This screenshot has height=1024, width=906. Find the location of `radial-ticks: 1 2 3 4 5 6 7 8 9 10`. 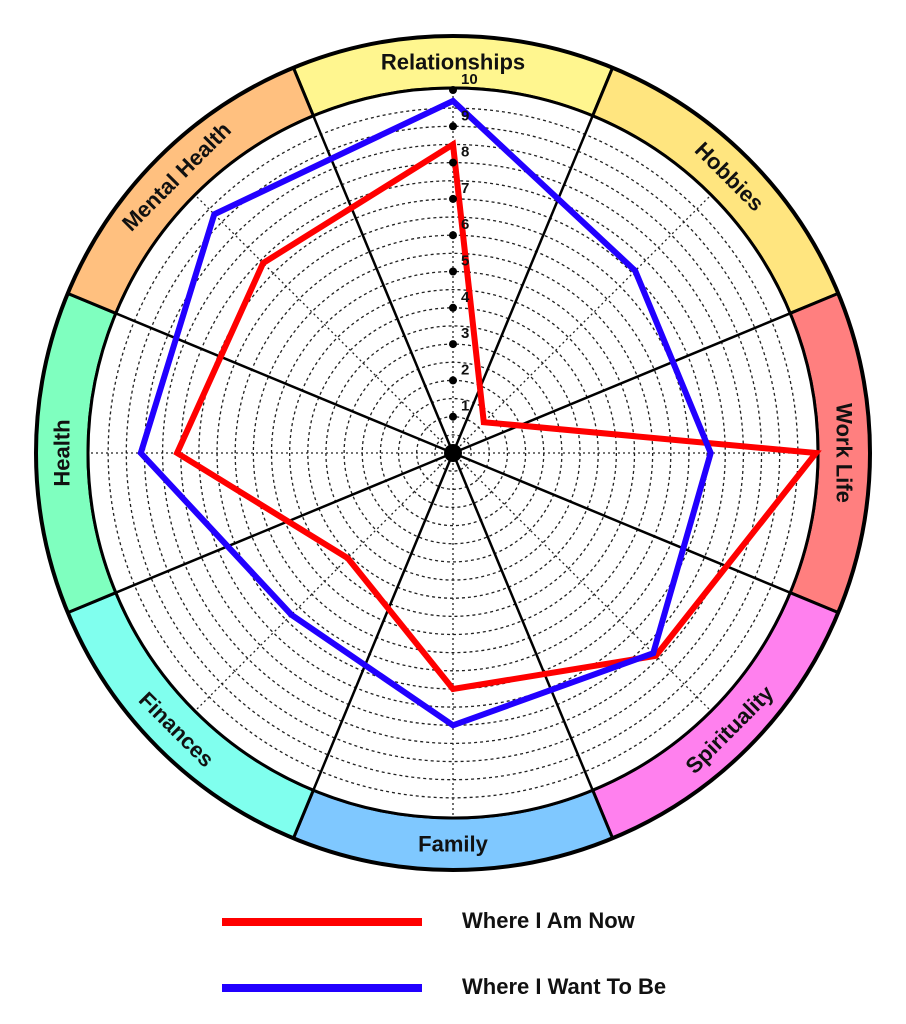

radial-ticks: 1 2 3 4 5 6 7 8 9 10 is located at coordinates (461, 266).